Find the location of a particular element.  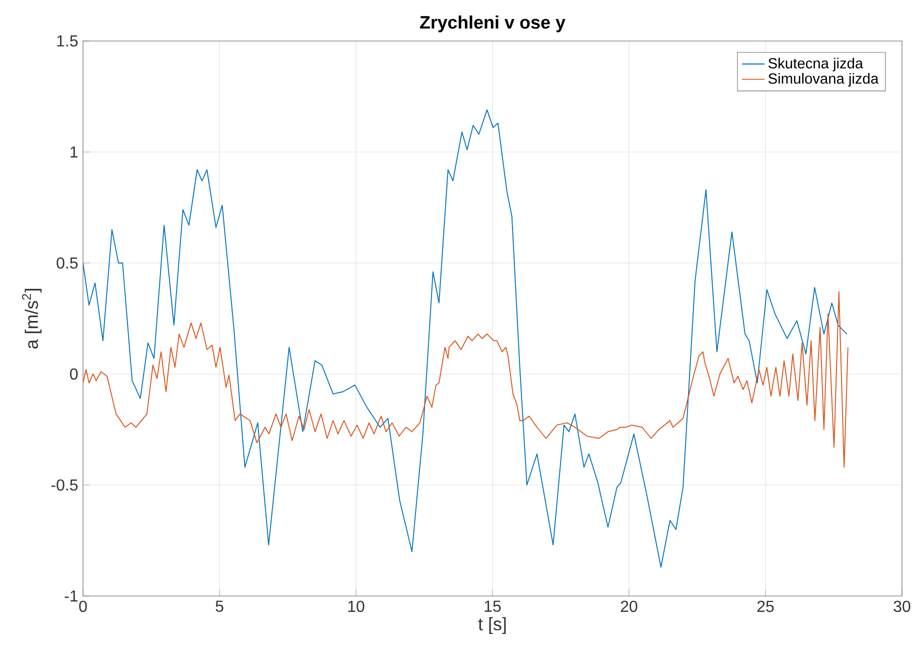

y-tick-label: -0.5 is located at coordinates (64, 485).